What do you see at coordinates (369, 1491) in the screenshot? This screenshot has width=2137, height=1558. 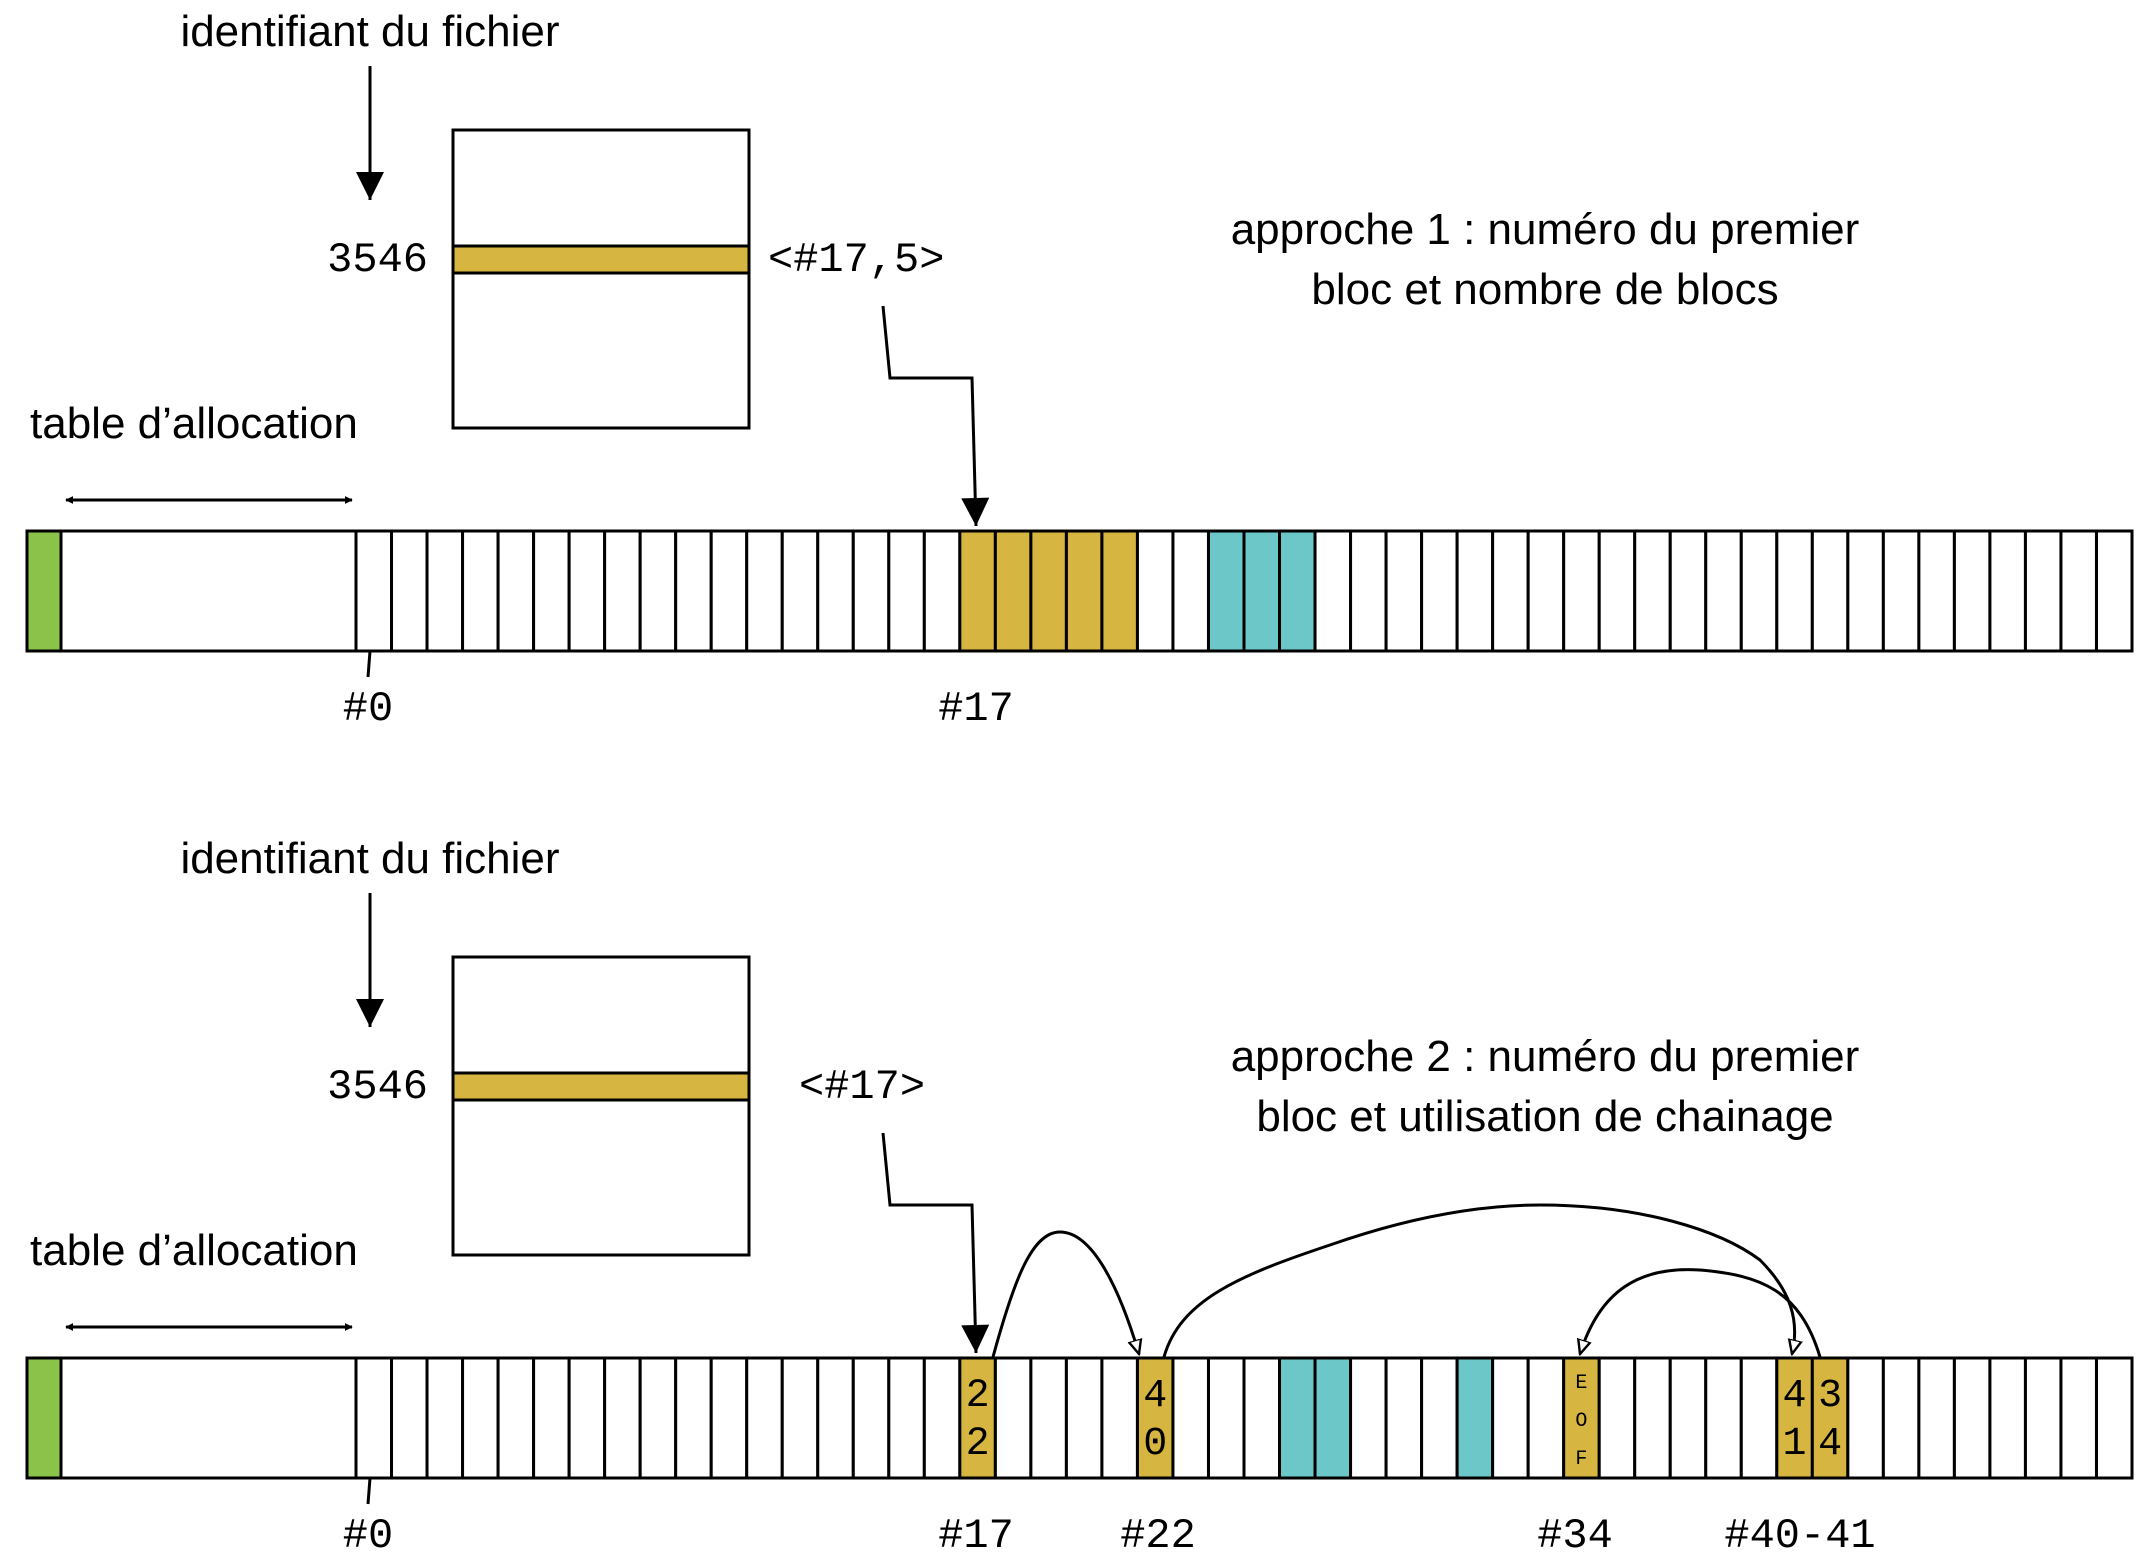 I see `tick-mark` at bounding box center [369, 1491].